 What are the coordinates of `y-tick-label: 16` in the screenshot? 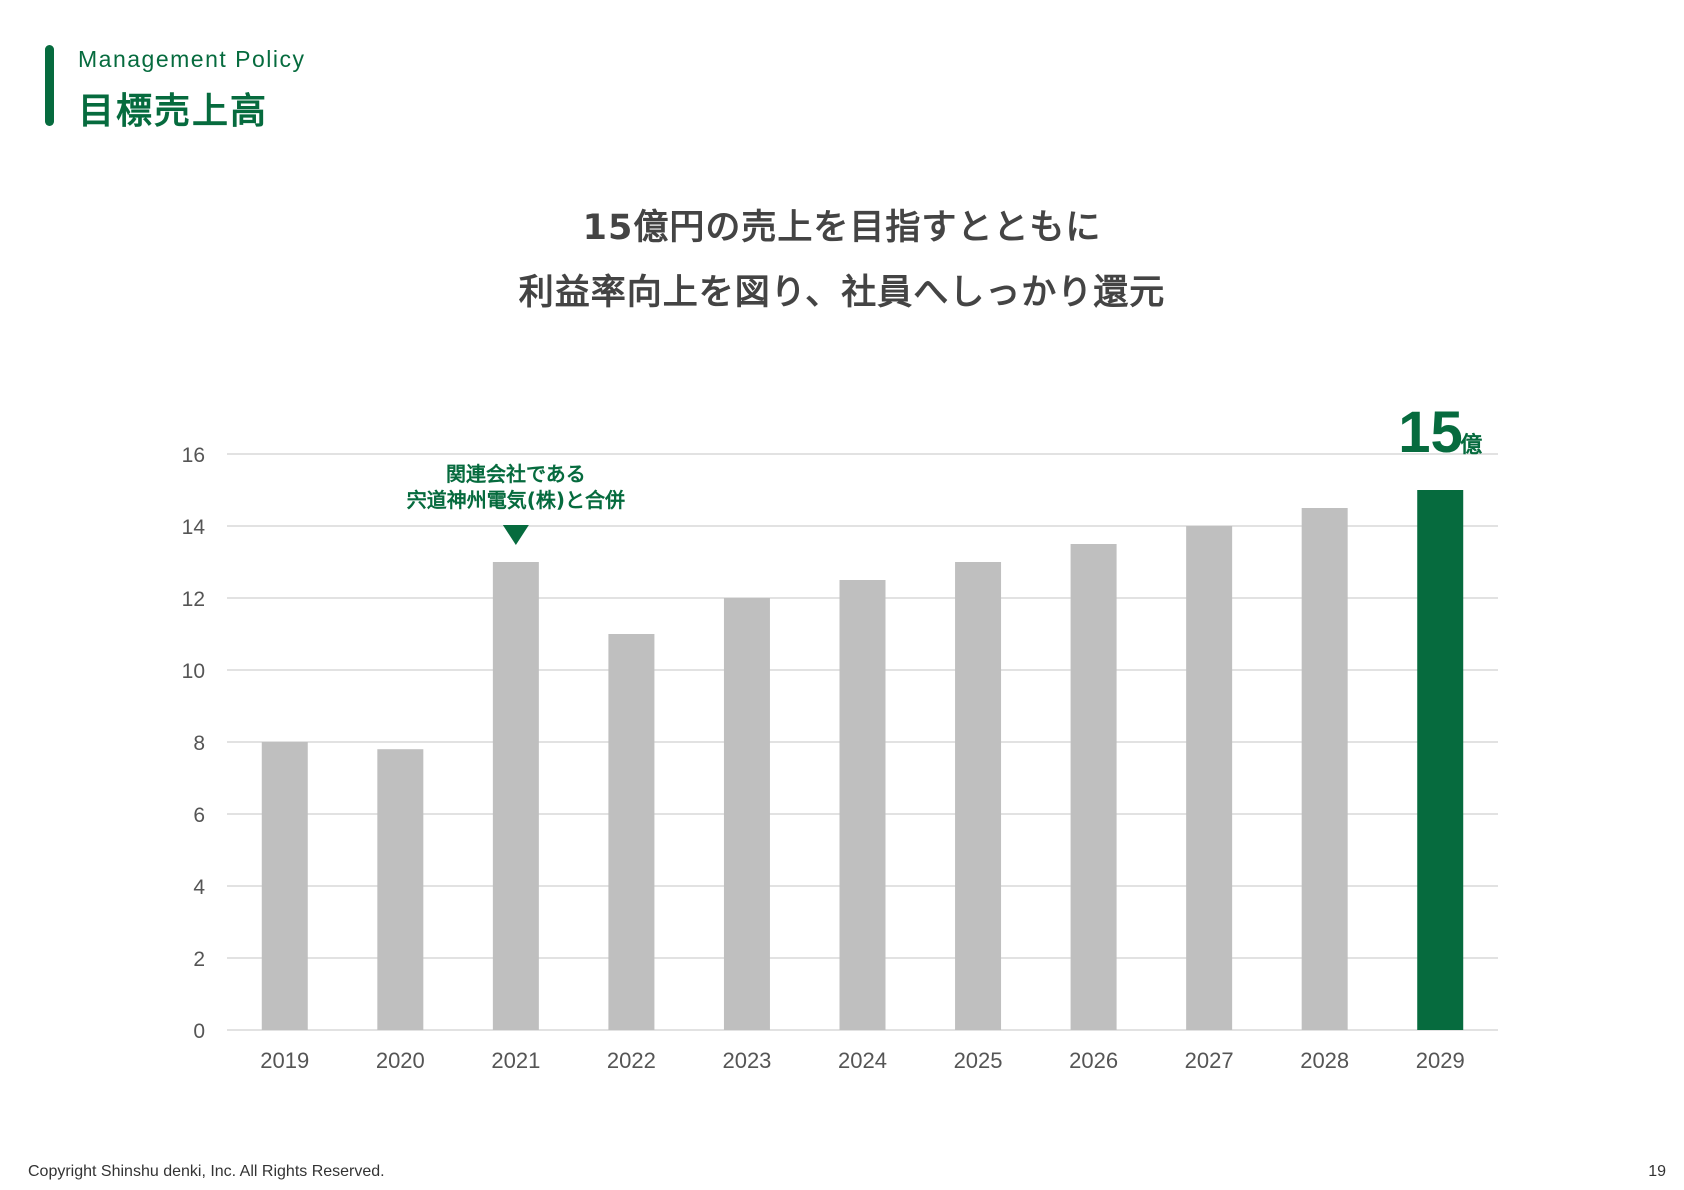 It's located at (193, 455).